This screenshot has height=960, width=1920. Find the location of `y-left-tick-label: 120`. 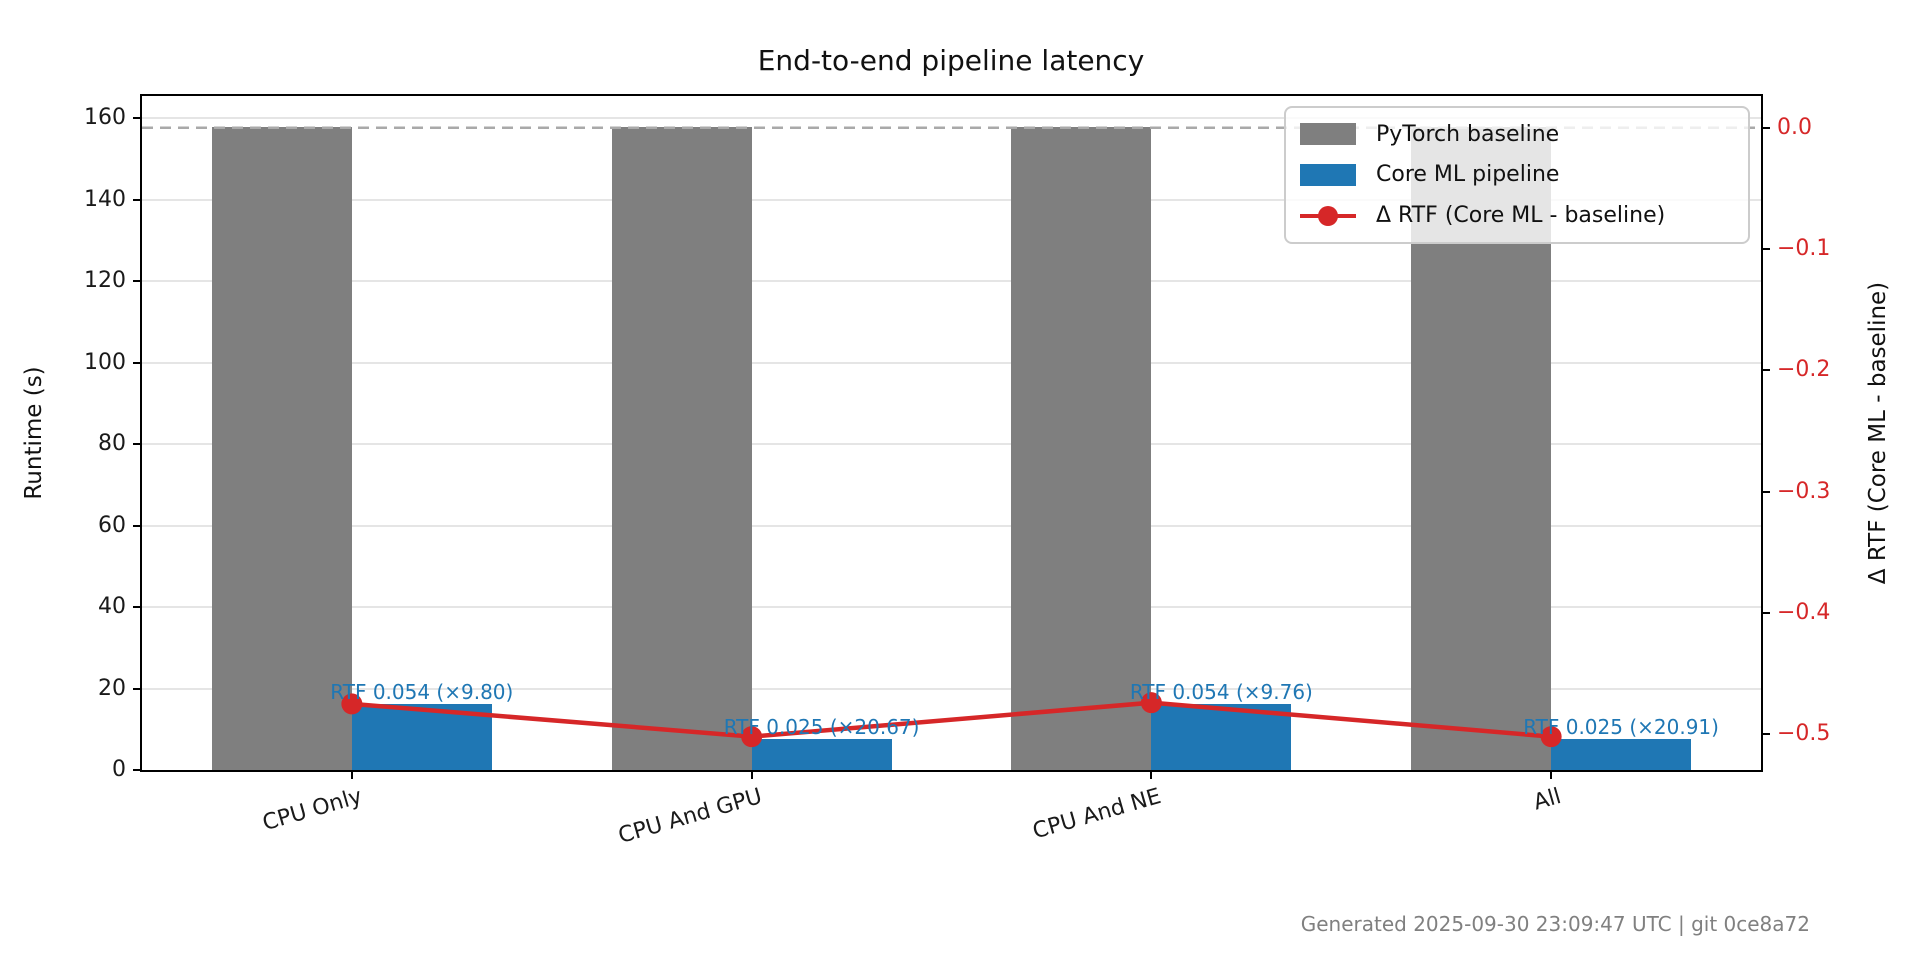

y-left-tick-label: 120 is located at coordinates (105, 281).